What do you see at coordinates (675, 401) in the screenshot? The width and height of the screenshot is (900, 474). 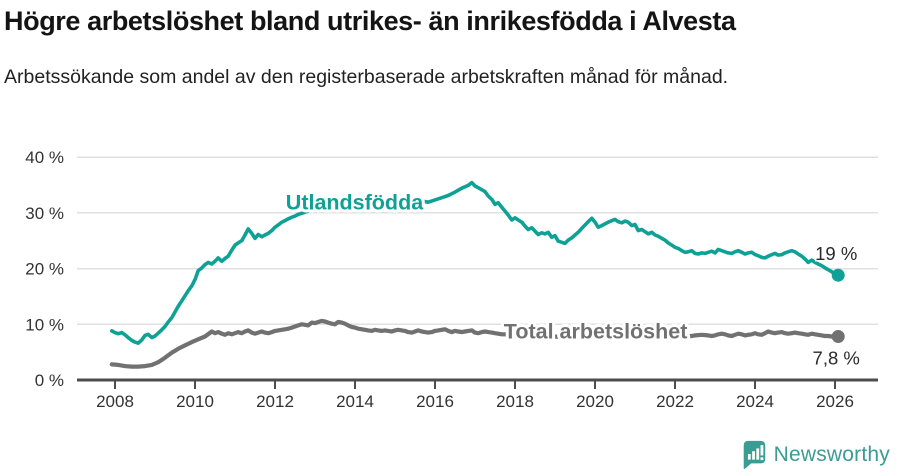 I see `x-axis-tick-label: 2022` at bounding box center [675, 401].